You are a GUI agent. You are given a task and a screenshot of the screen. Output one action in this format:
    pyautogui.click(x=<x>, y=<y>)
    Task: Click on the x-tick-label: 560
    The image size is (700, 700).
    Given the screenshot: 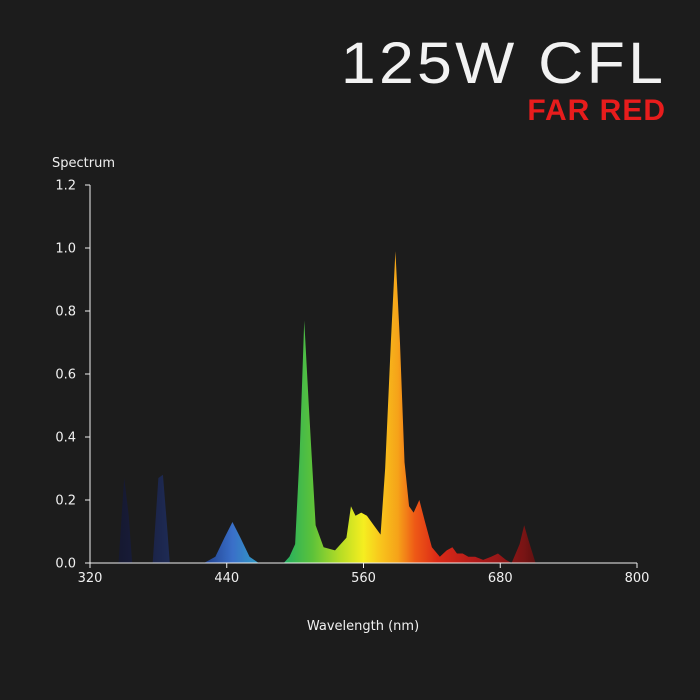 What is the action you would take?
    pyautogui.click(x=363, y=578)
    